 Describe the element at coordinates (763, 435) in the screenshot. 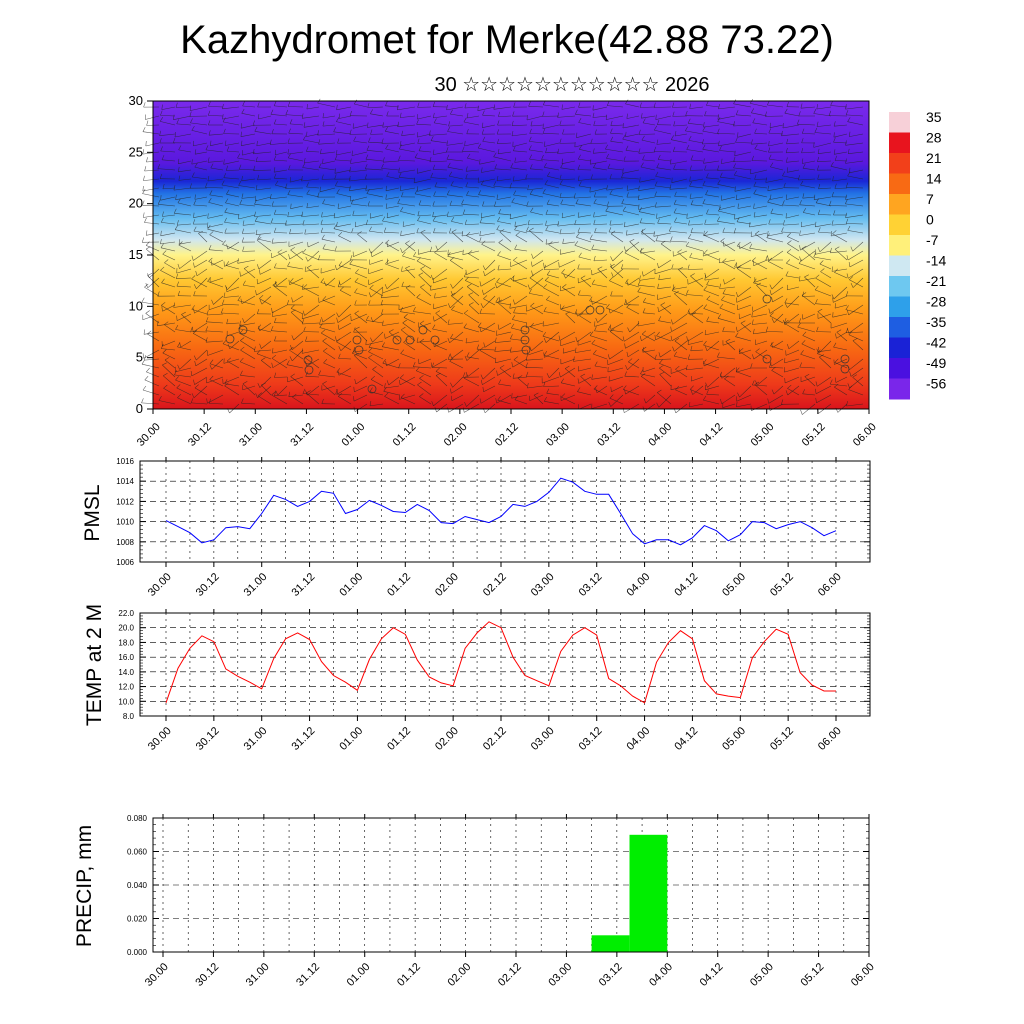

I see `heatmap-xtick-label: 05.00` at that location.